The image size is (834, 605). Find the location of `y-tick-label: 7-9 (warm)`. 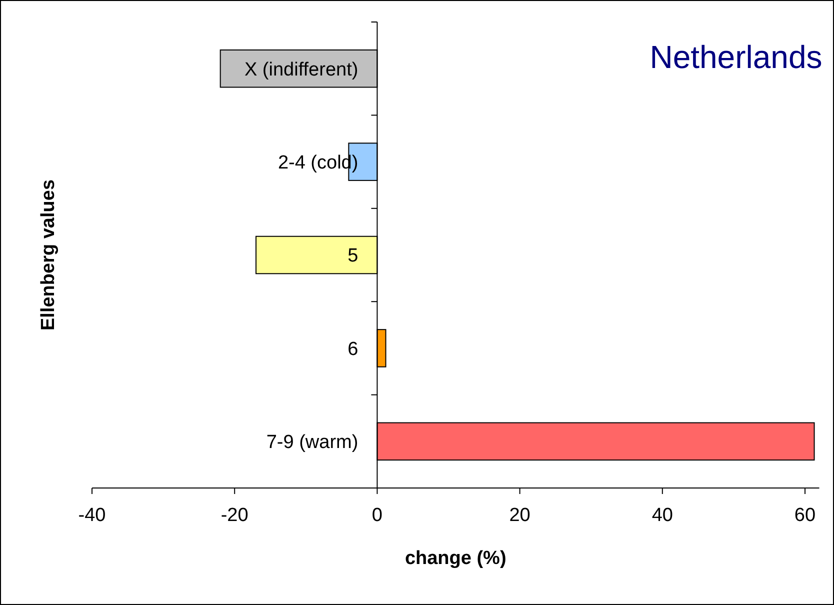

y-tick-label: 7-9 (warm) is located at coordinates (312, 443).